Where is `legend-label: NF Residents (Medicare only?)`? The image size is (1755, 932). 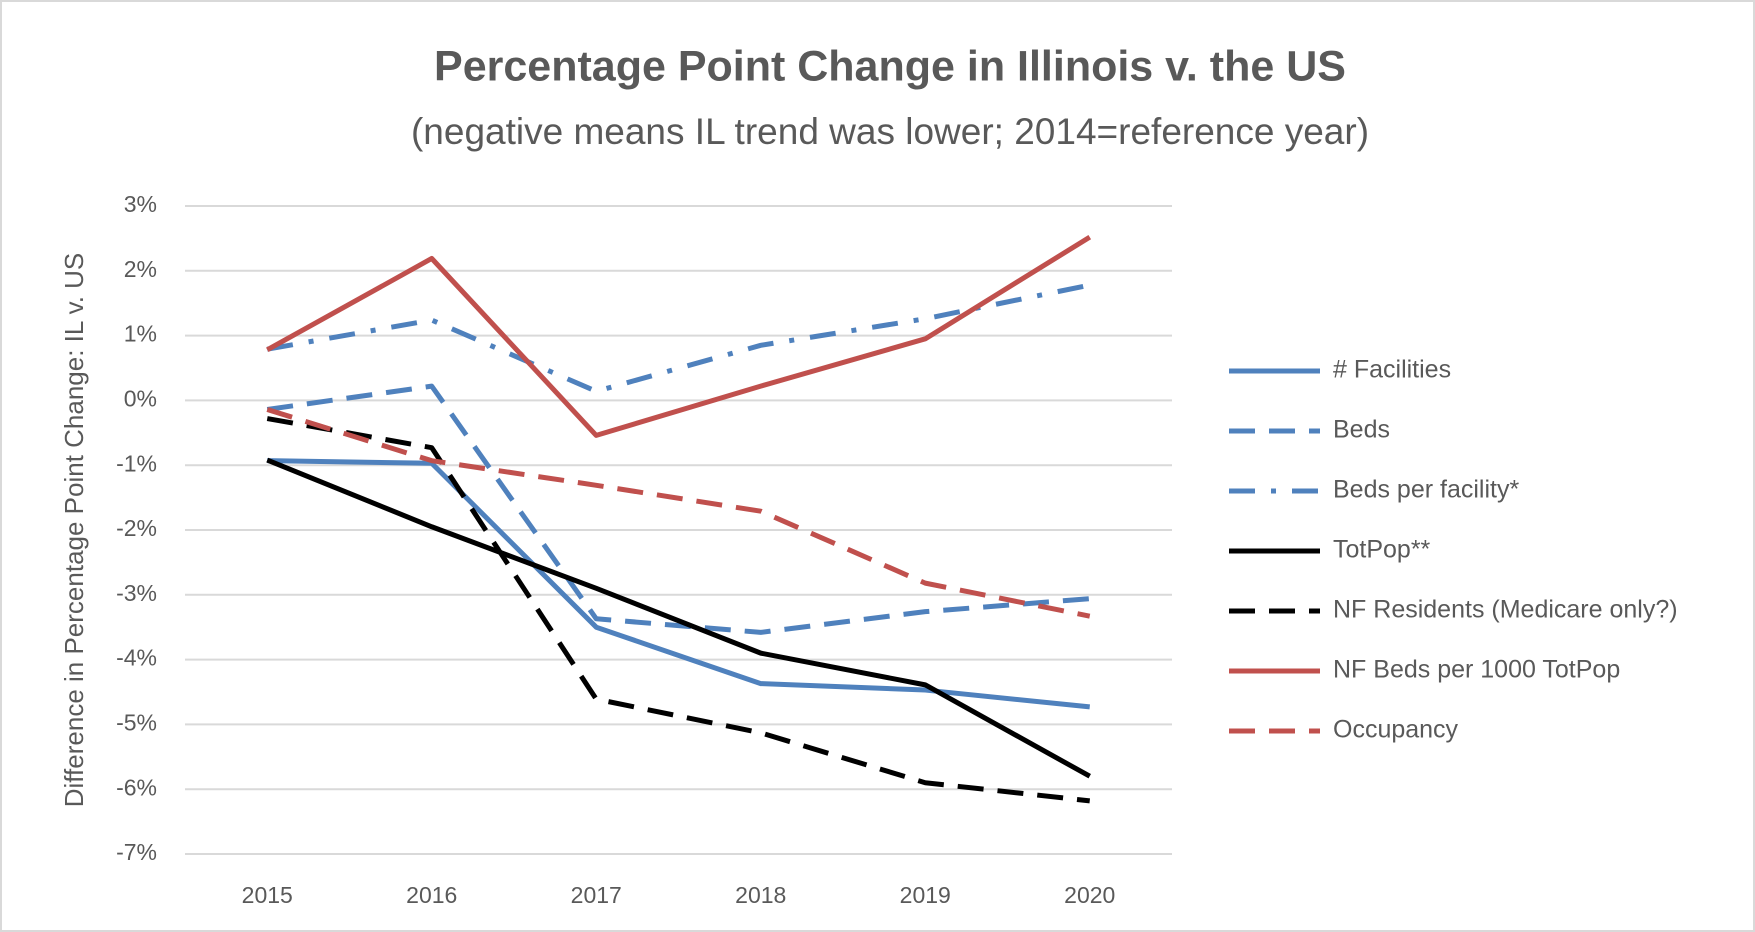 legend-label: NF Residents (Medicare only?) is located at coordinates (1505, 610).